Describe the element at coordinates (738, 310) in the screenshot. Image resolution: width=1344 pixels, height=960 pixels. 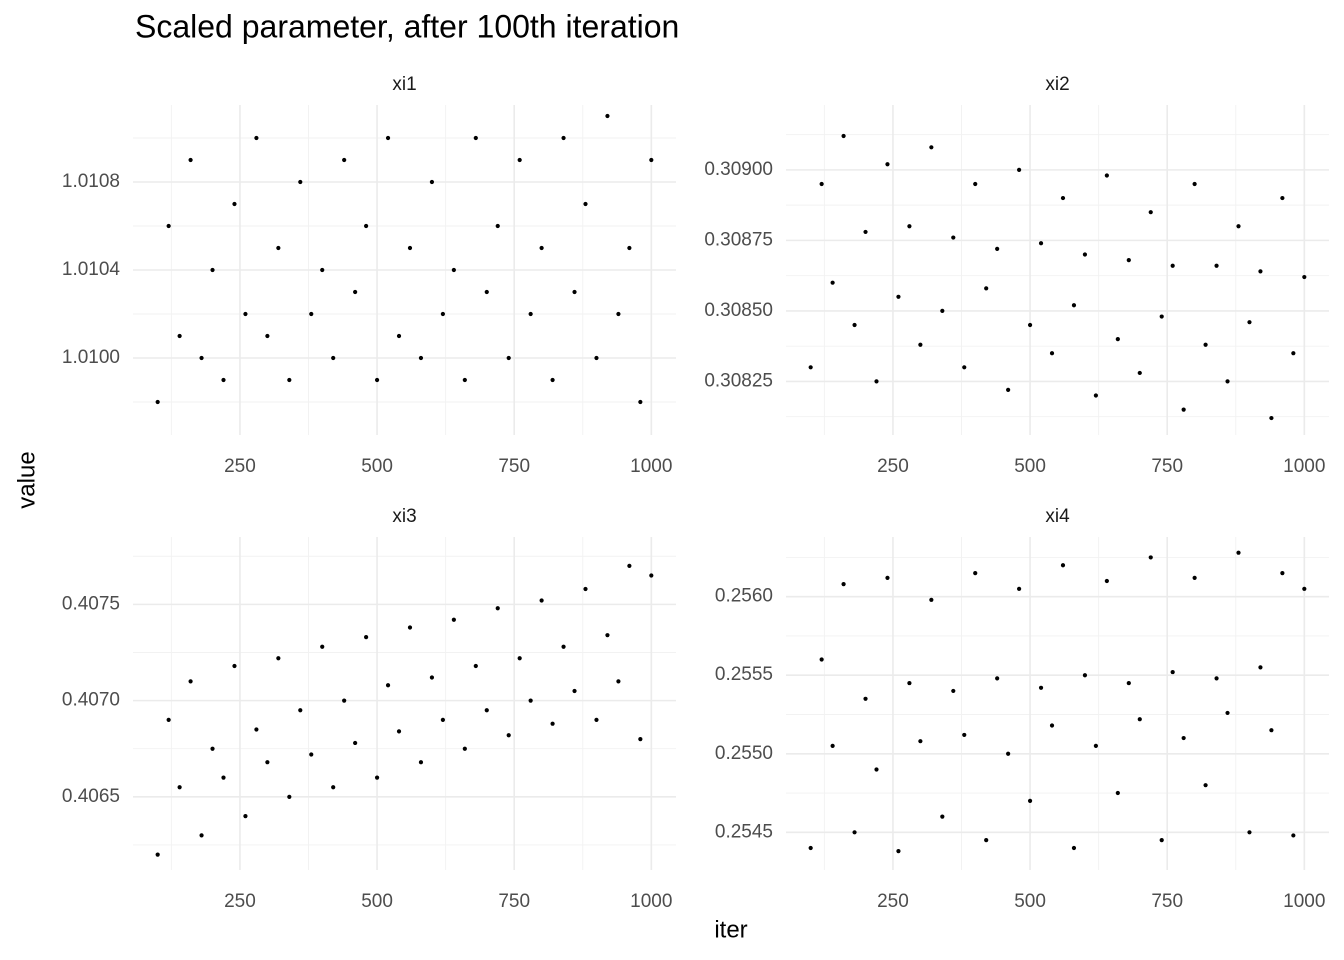
I see `y-tick-label: 0.30850` at that location.